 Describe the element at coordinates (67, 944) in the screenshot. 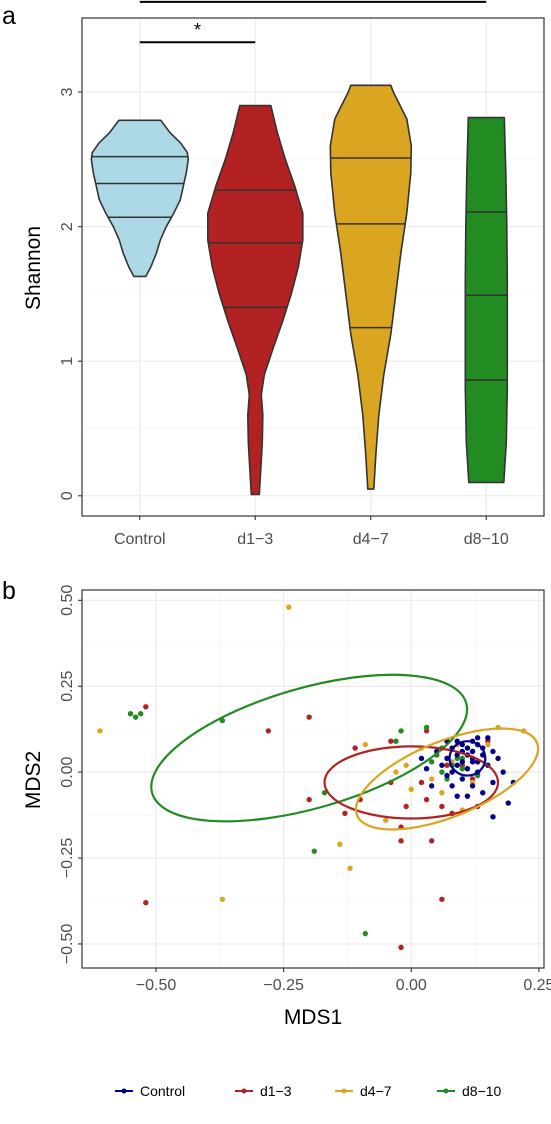

I see `y-tick-label-0: −0.50` at that location.